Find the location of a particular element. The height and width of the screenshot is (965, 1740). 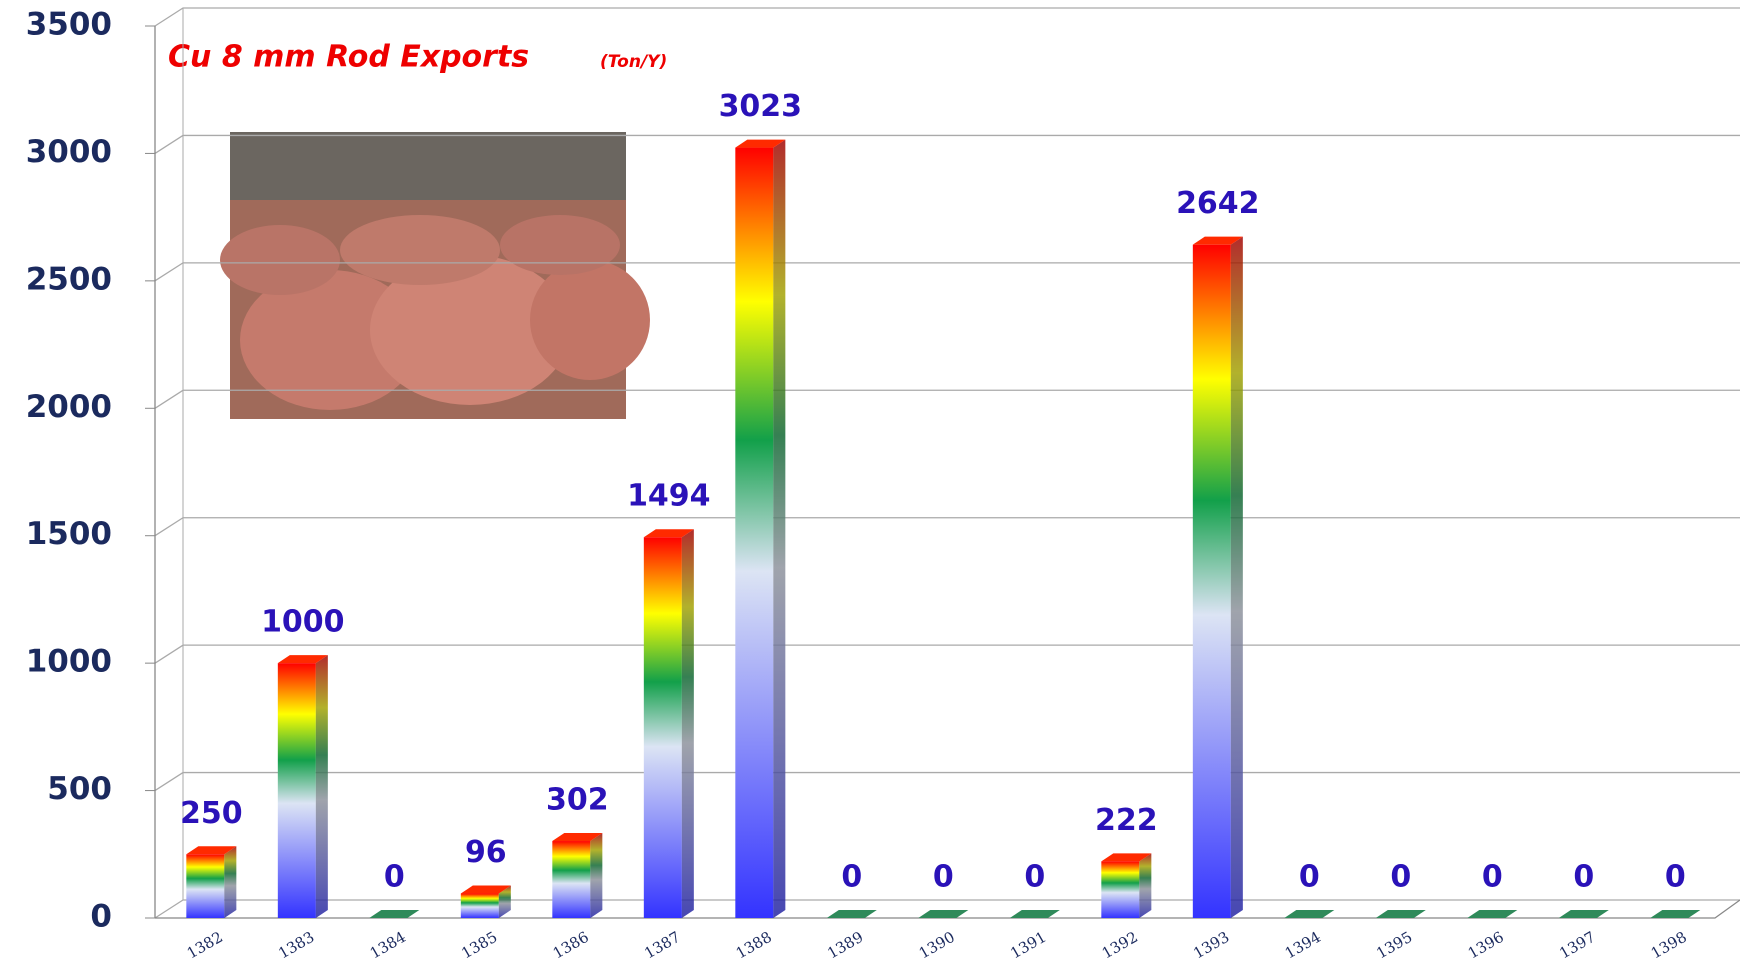

value-label: 302 is located at coordinates (577, 800).